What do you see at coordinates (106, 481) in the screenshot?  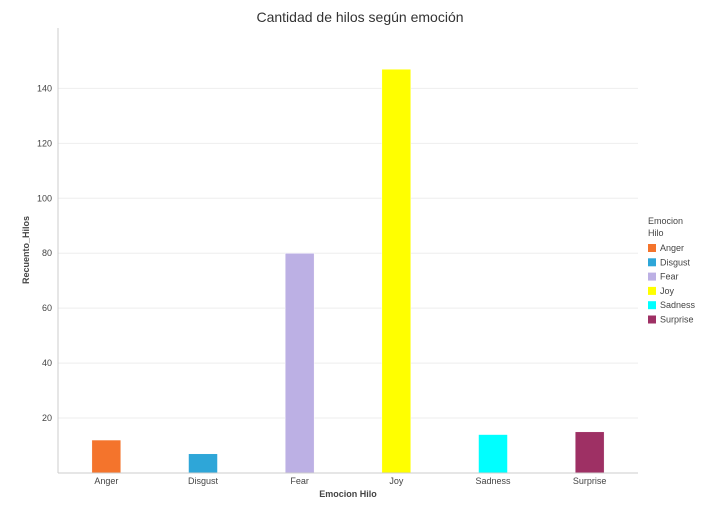 I see `x-tick-label: Anger` at bounding box center [106, 481].